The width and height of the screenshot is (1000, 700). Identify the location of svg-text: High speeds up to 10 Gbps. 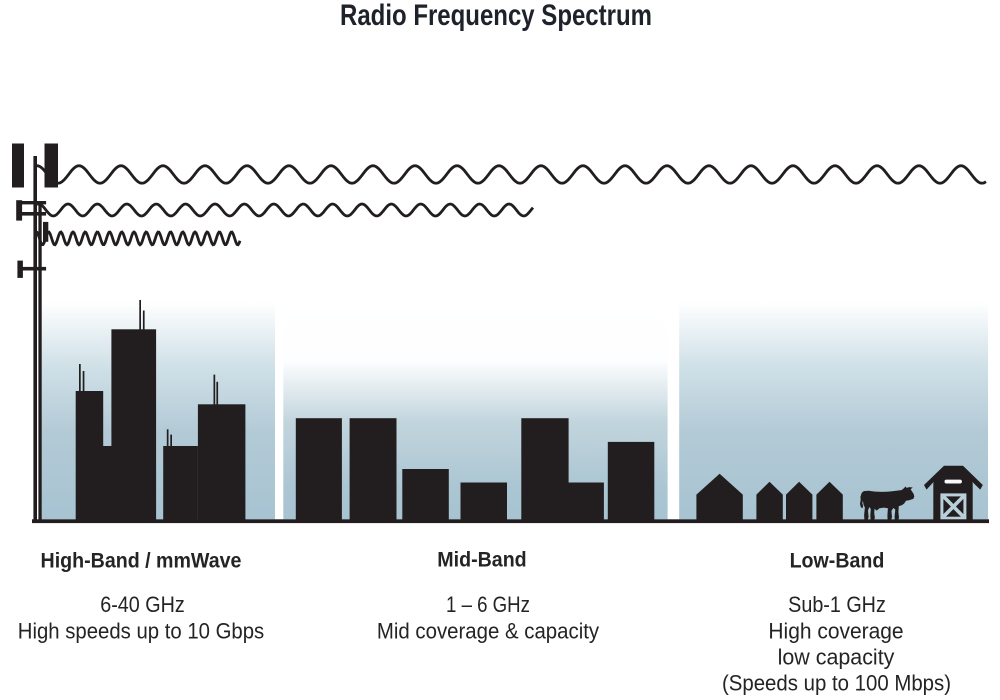
(141, 631).